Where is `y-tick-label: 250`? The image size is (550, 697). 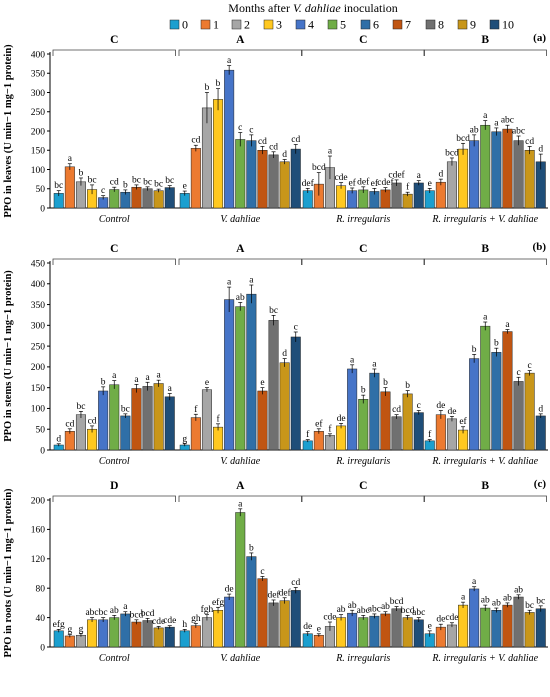
y-tick-label: 250 is located at coordinates (38, 347).